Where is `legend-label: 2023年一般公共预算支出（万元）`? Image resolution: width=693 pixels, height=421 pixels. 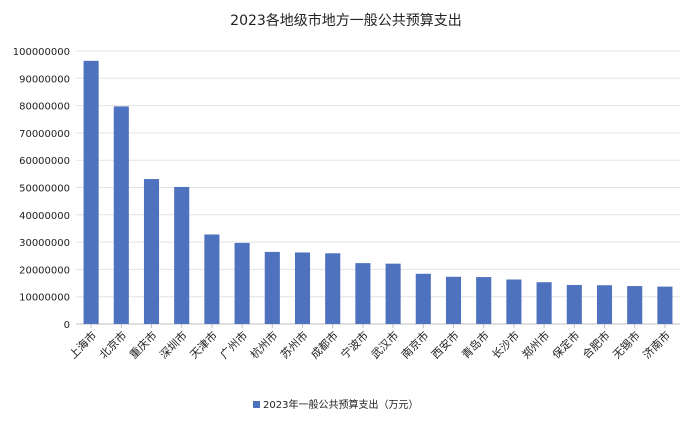 legend-label: 2023年一般公共预算支出（万元） is located at coordinates (340, 404).